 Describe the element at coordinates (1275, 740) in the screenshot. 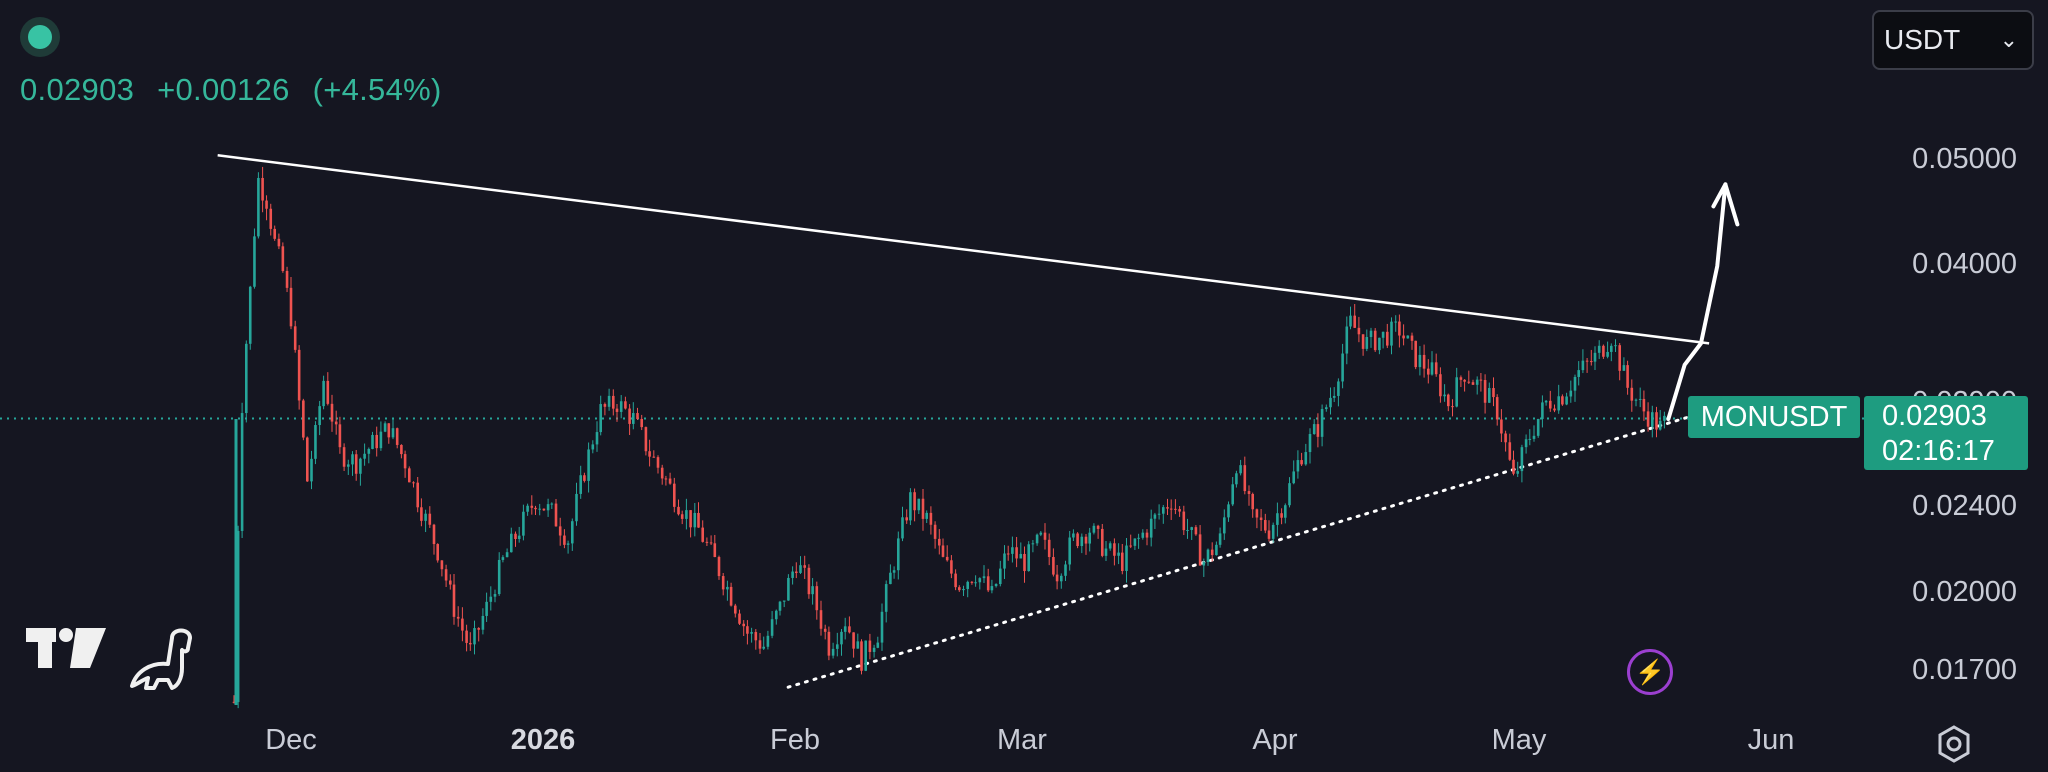

I see `x-tick-label: Apr` at that location.